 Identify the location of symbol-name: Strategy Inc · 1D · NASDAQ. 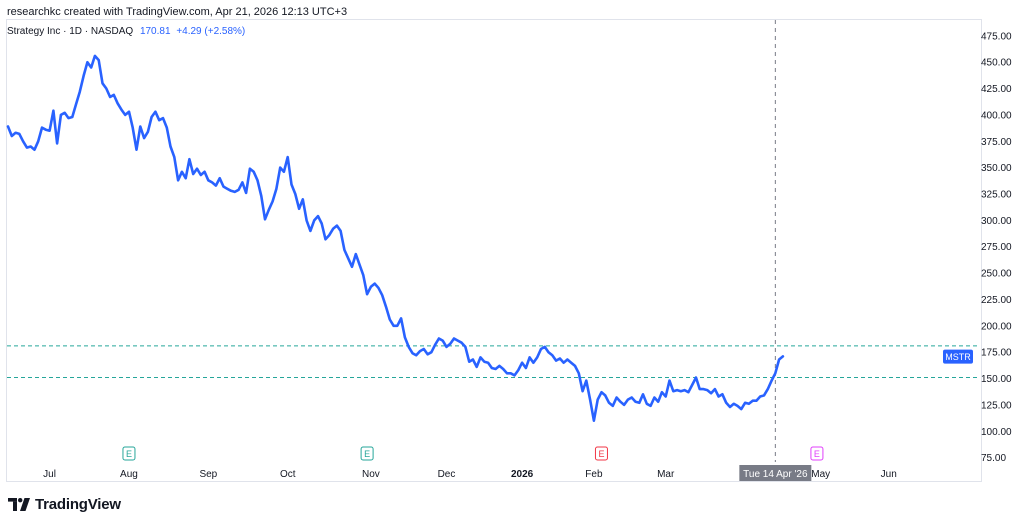
(70, 31).